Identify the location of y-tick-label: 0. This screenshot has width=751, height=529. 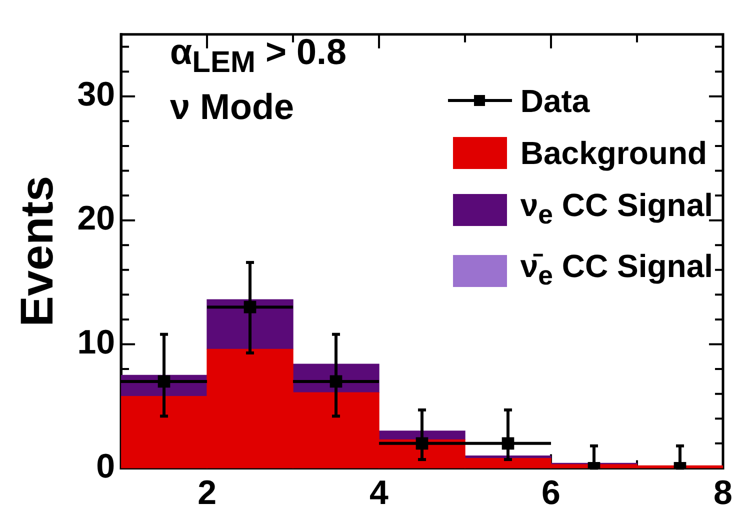
(106, 467).